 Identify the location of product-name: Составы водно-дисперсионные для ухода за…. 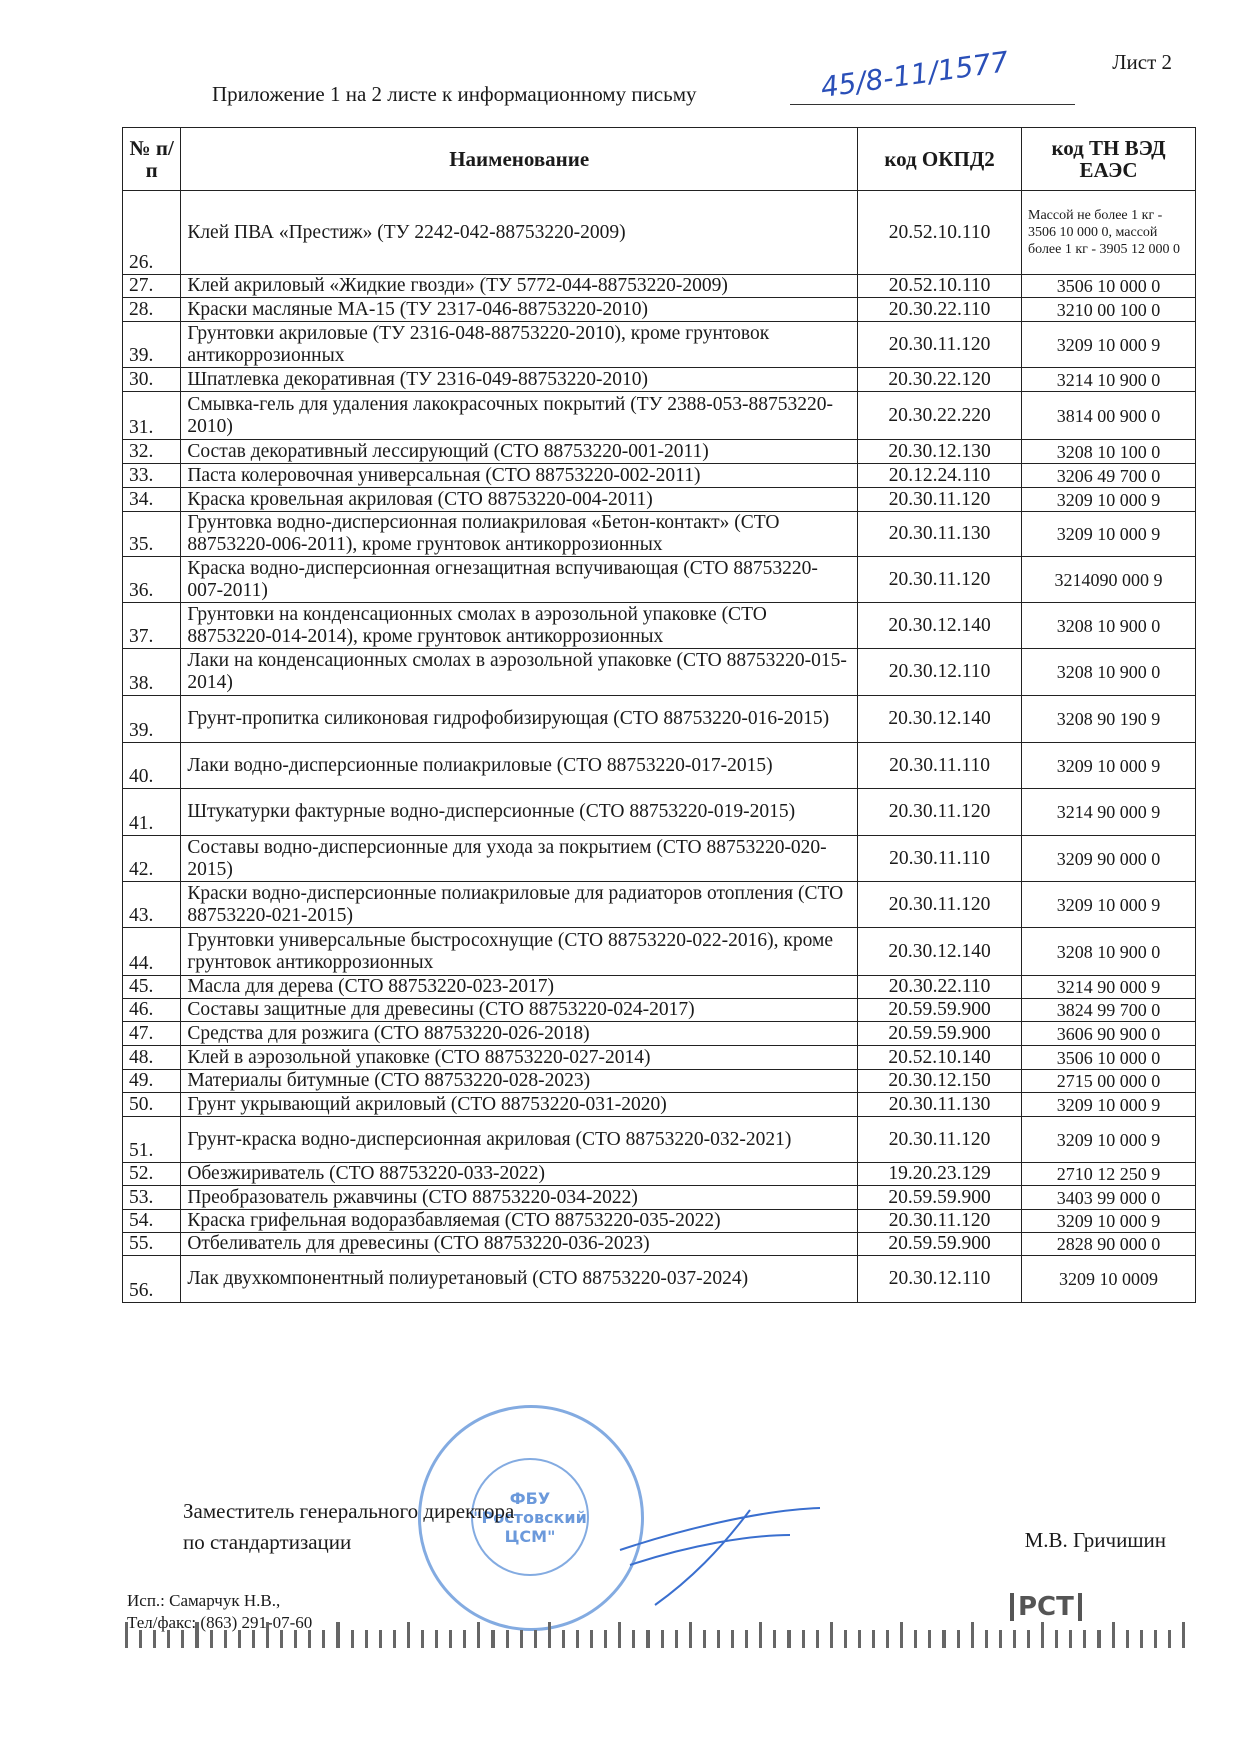
(519, 858).